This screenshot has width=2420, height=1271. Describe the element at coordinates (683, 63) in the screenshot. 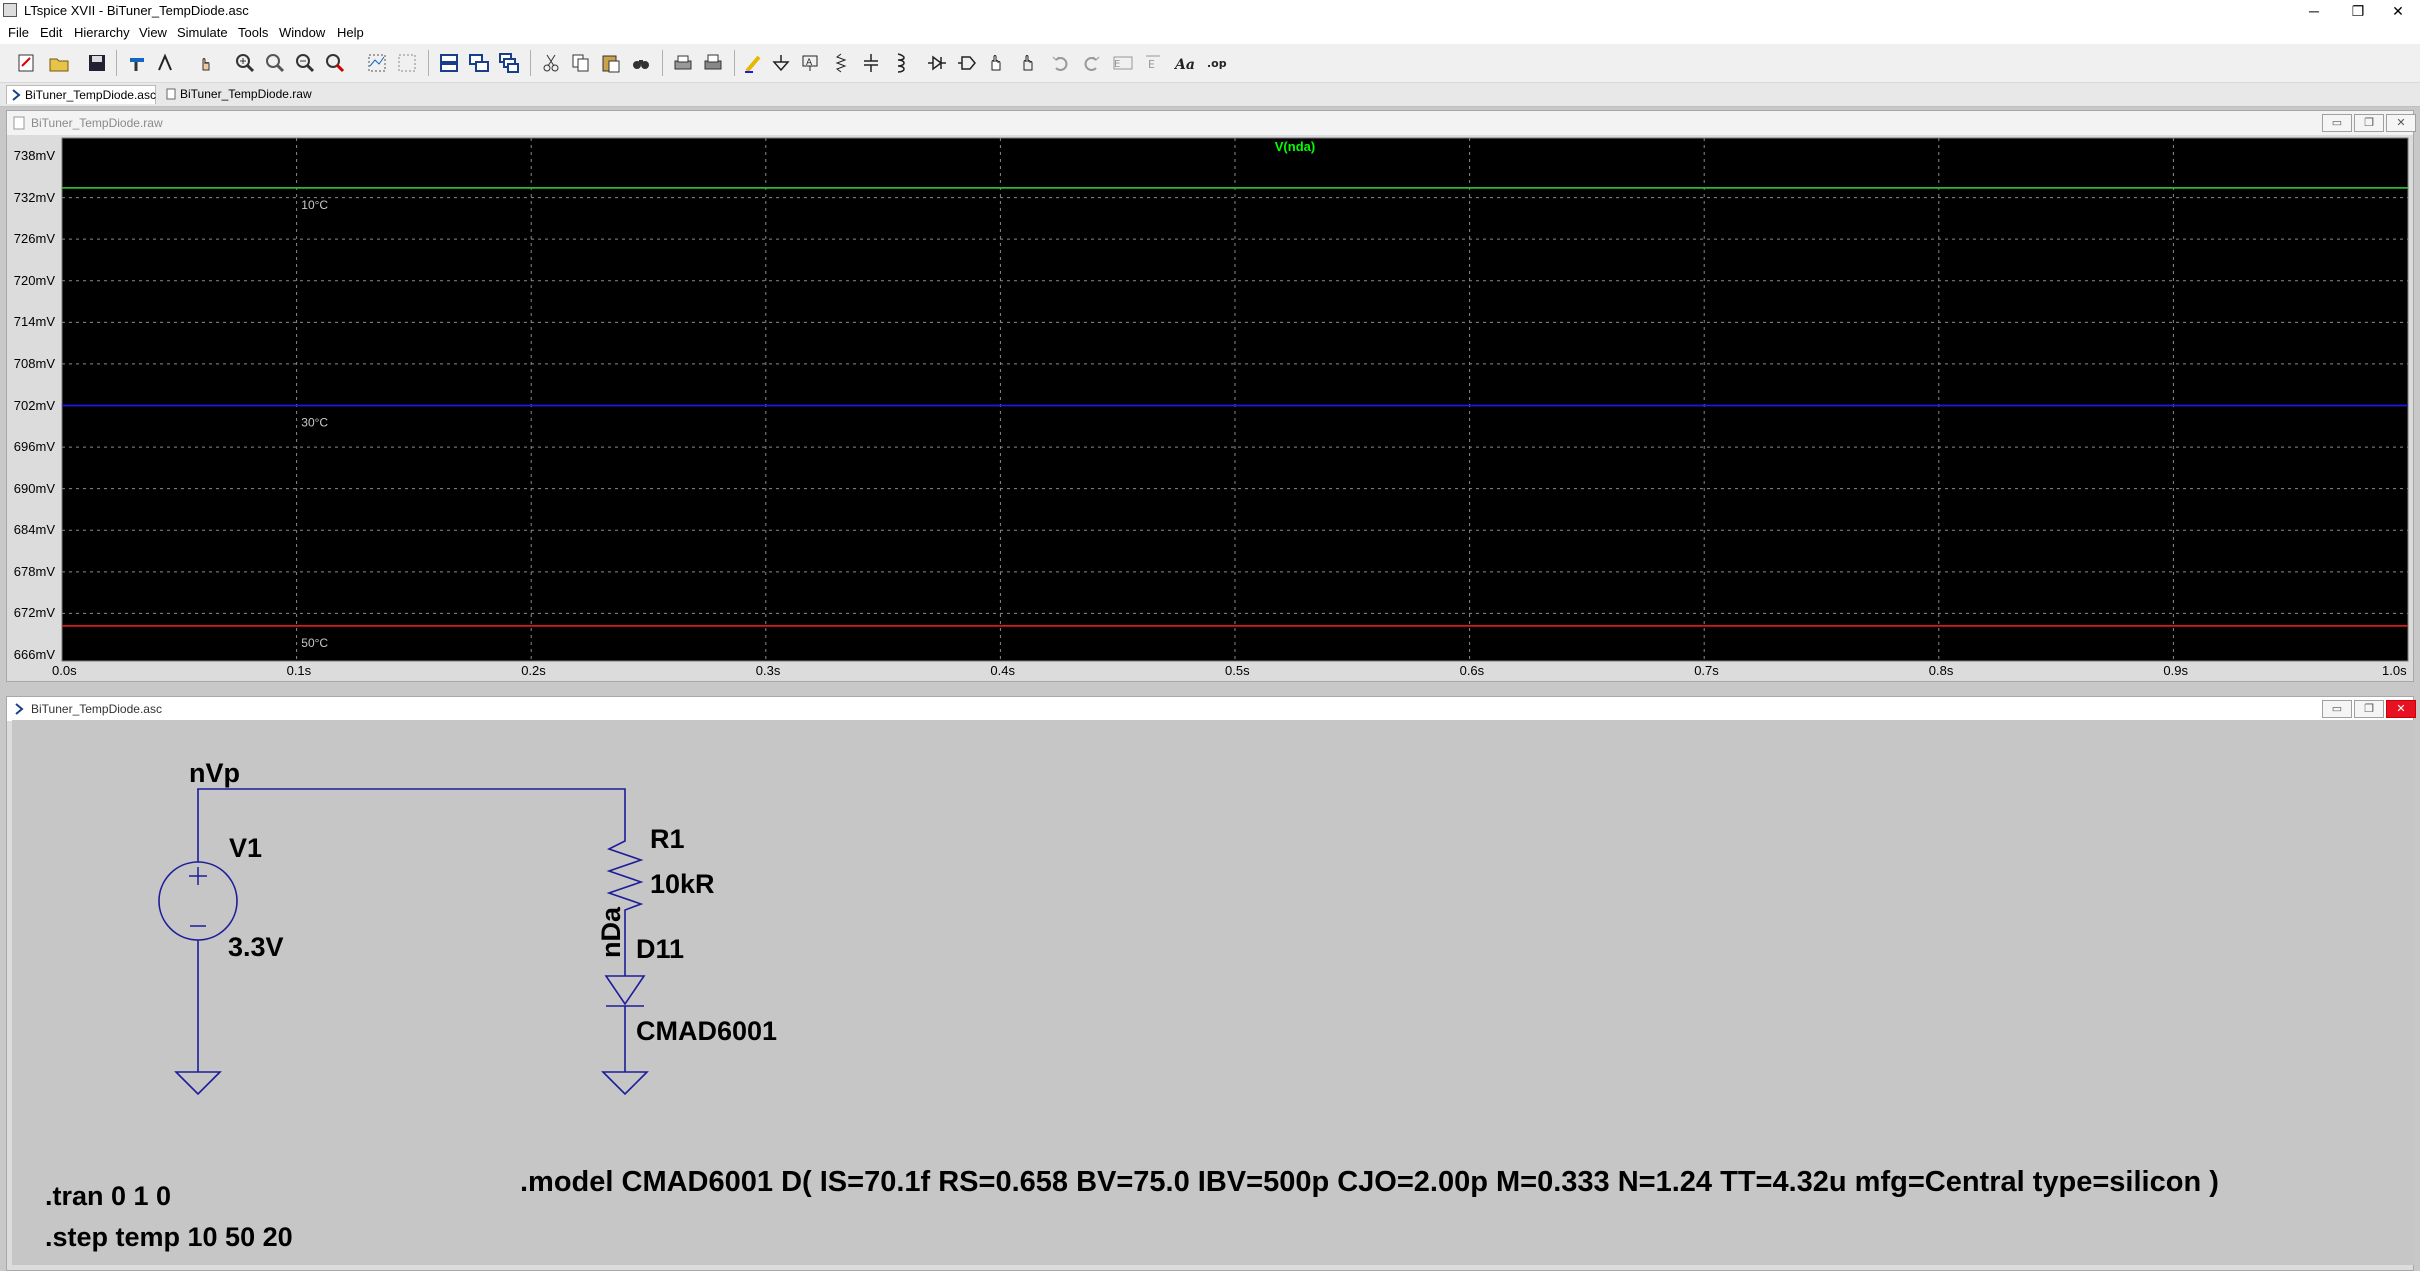

I see `print-icon` at that location.